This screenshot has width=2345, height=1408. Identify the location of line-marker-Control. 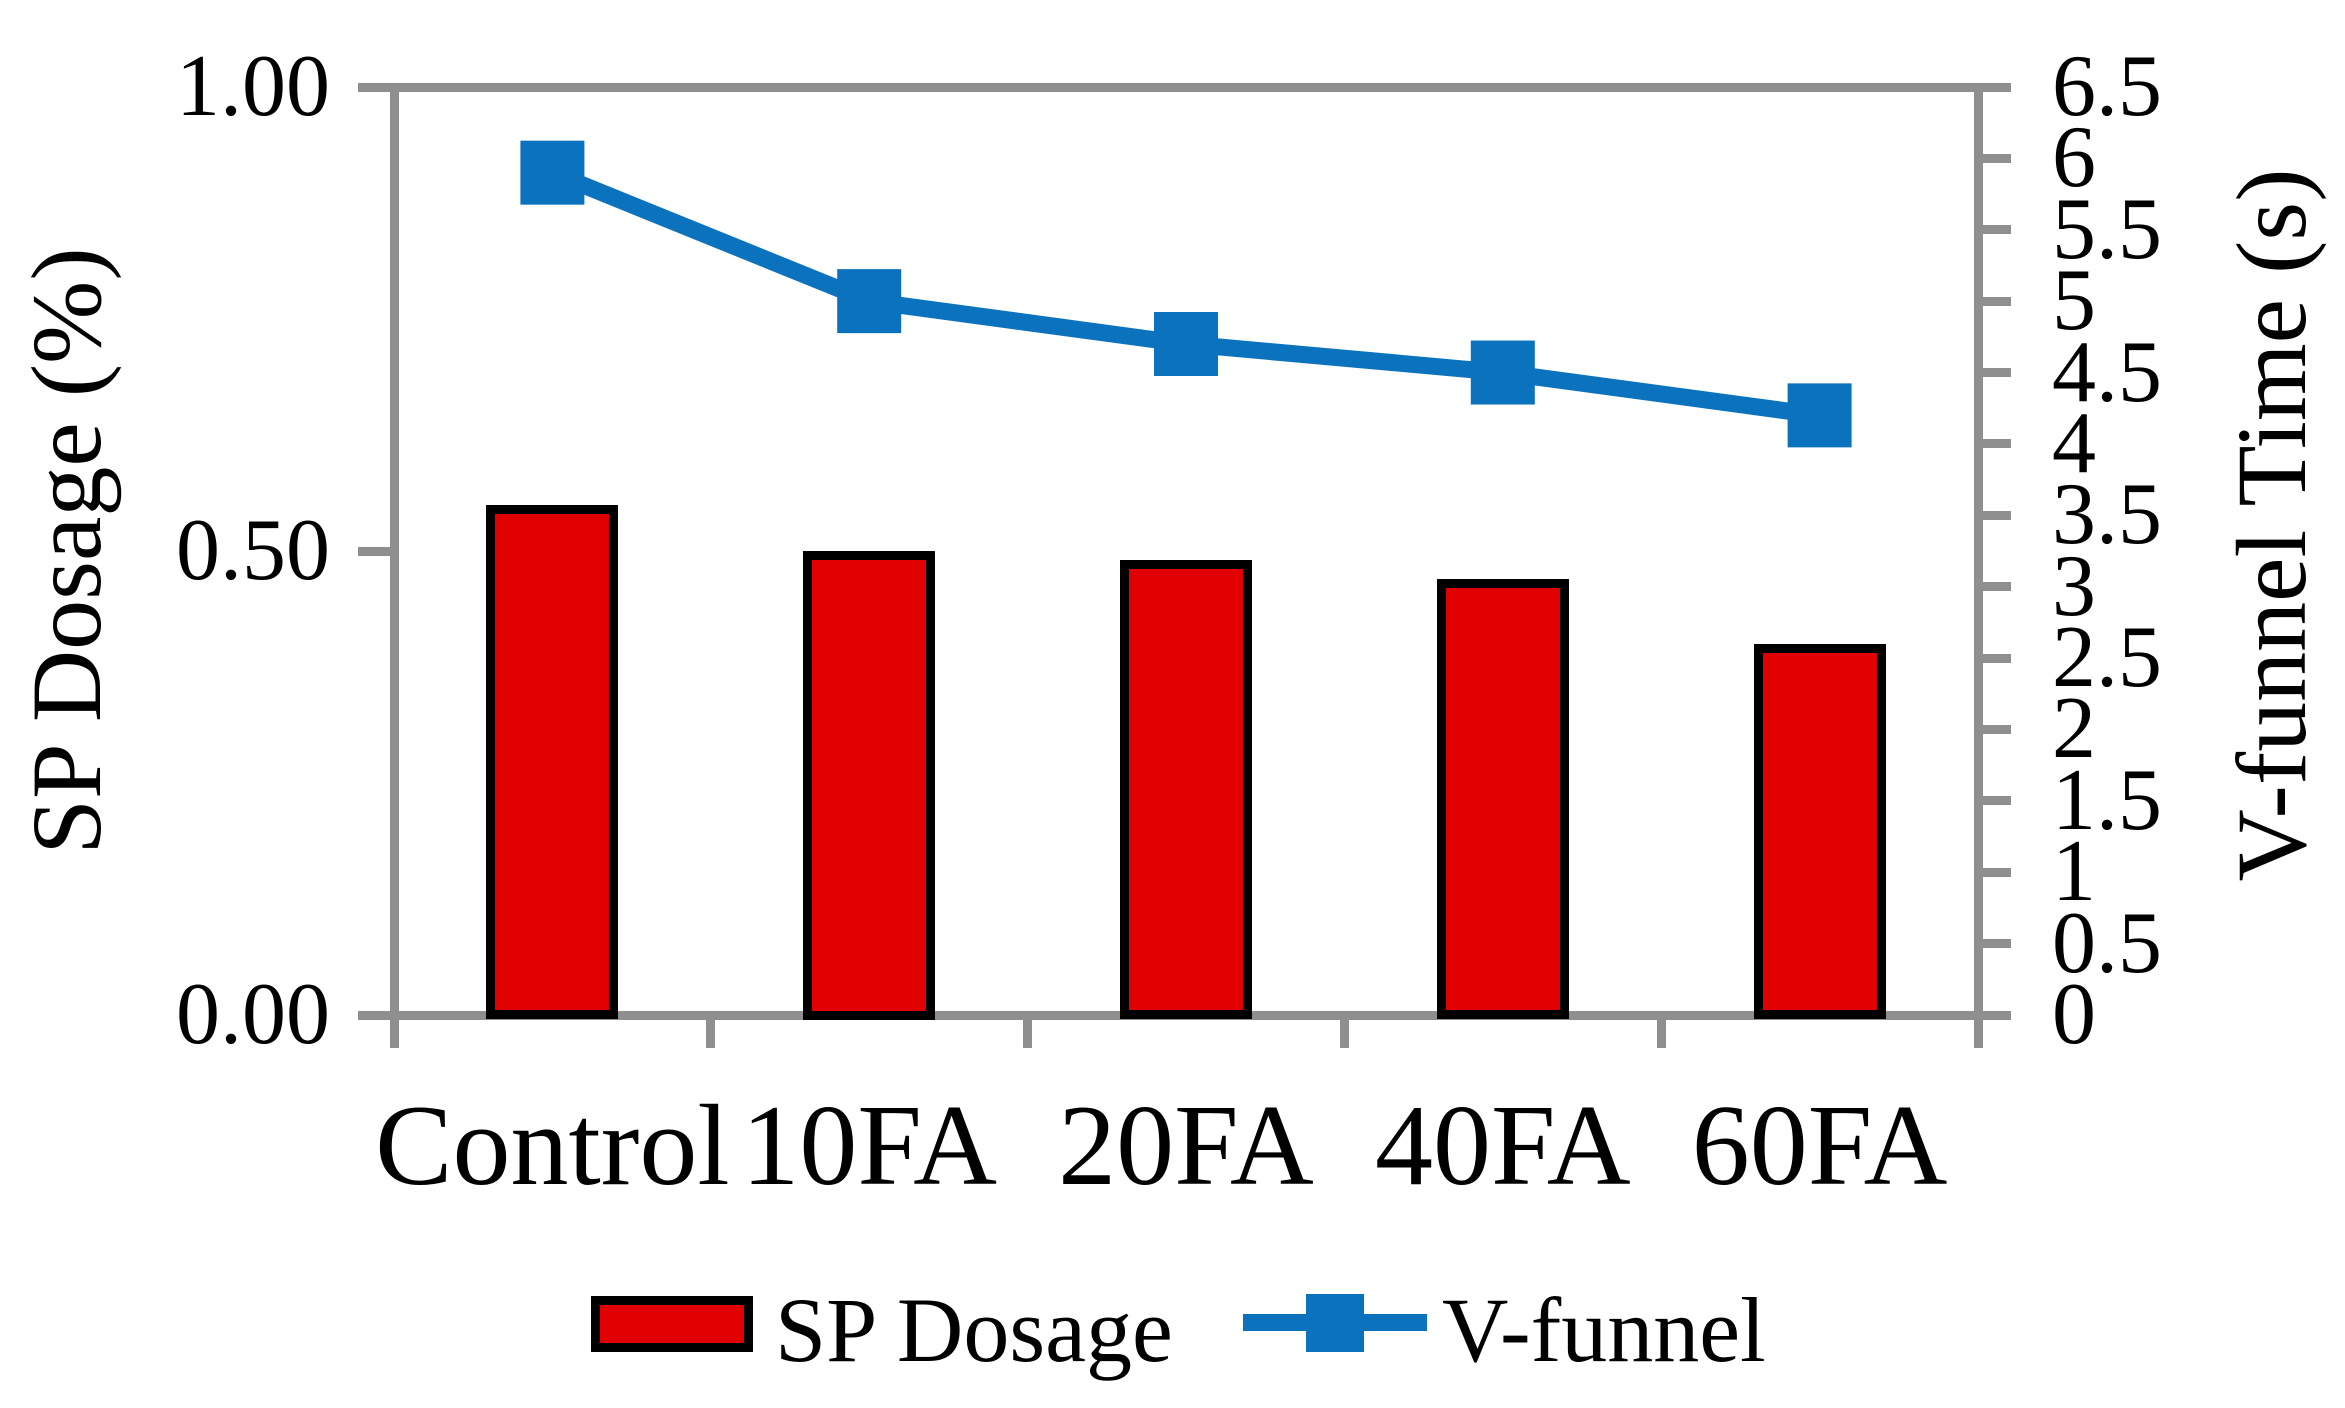
(552, 172).